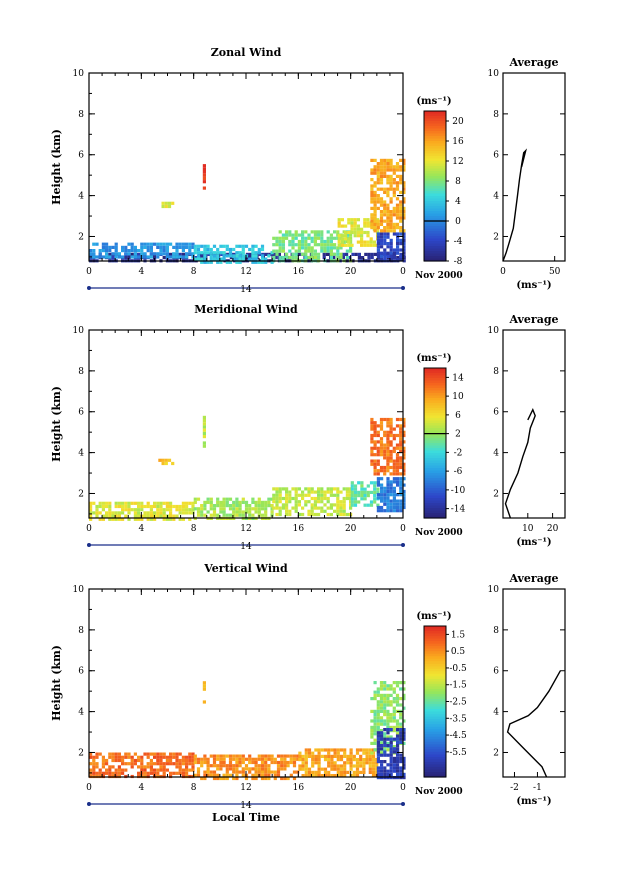 This screenshot has height=873, width=617. What do you see at coordinates (441, 694) in the screenshot?
I see `colorbar: (ms⁻¹)1.50.5-0.5-1.5-2.5-3.5-4.5-5.5` at bounding box center [441, 694].